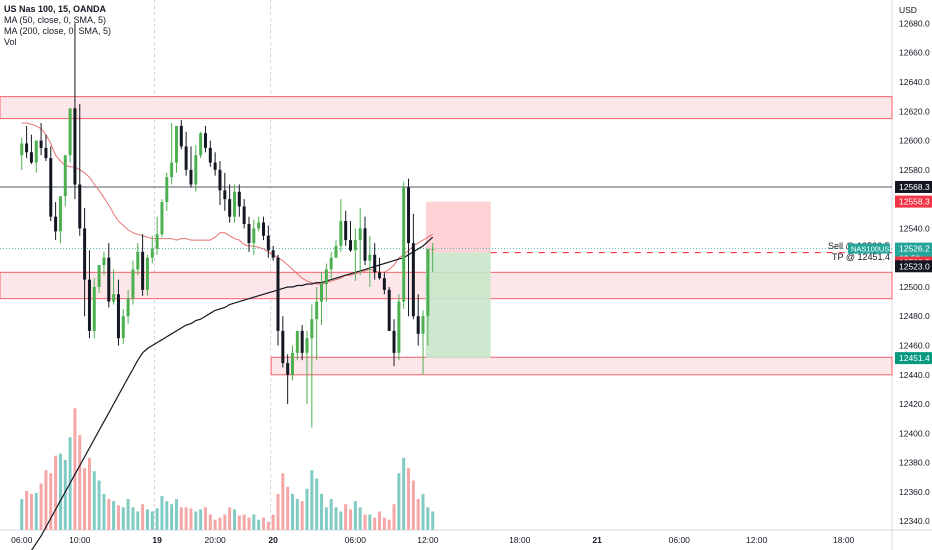  I want to click on volume-legend: Vol, so click(10, 42).